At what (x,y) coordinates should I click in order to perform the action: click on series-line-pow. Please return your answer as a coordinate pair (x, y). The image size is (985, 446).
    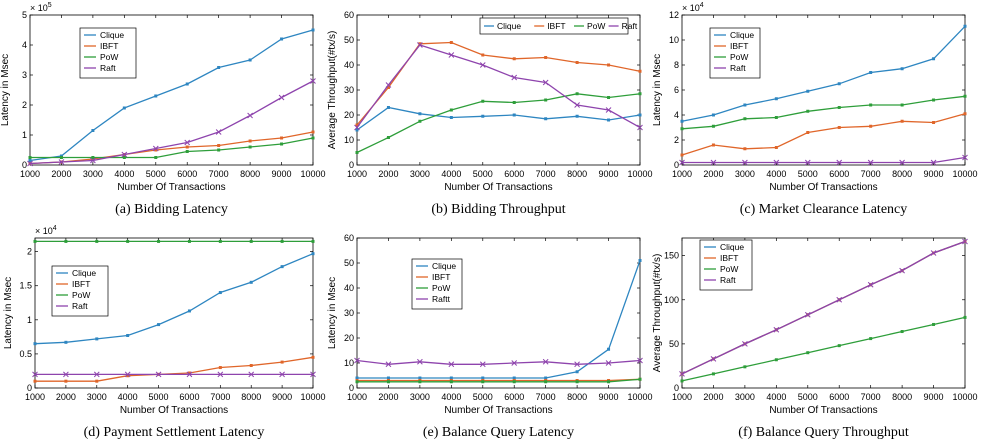
    Looking at the image, I should click on (498, 123).